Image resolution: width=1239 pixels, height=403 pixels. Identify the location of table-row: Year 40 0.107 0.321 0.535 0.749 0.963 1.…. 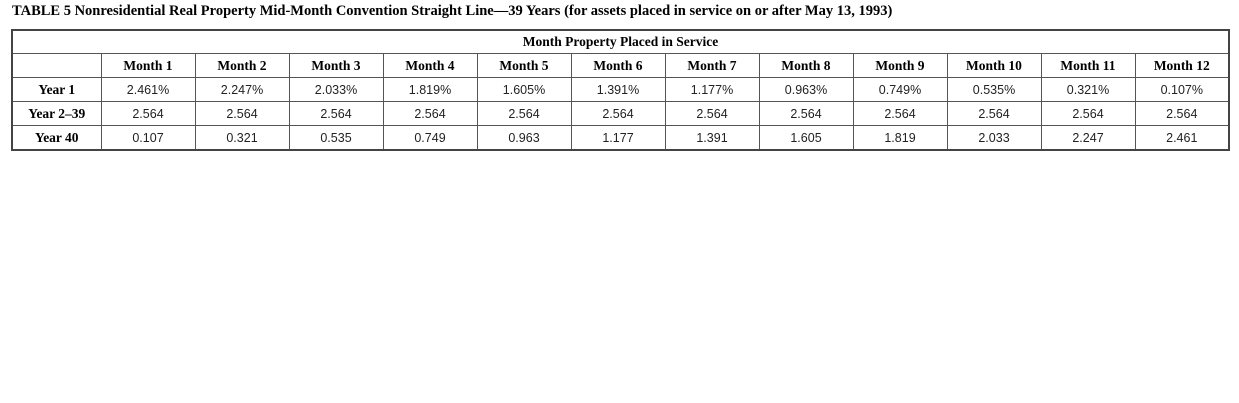
(620, 138).